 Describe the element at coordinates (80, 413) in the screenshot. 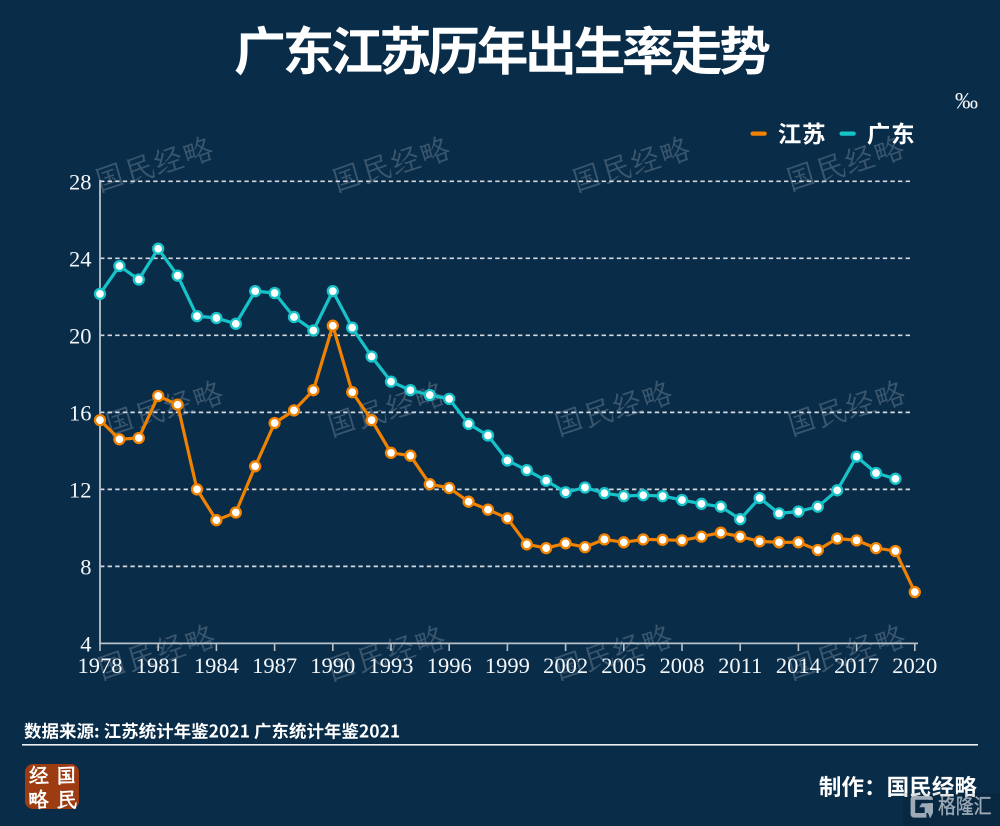

I see `svg-text: 16` at that location.